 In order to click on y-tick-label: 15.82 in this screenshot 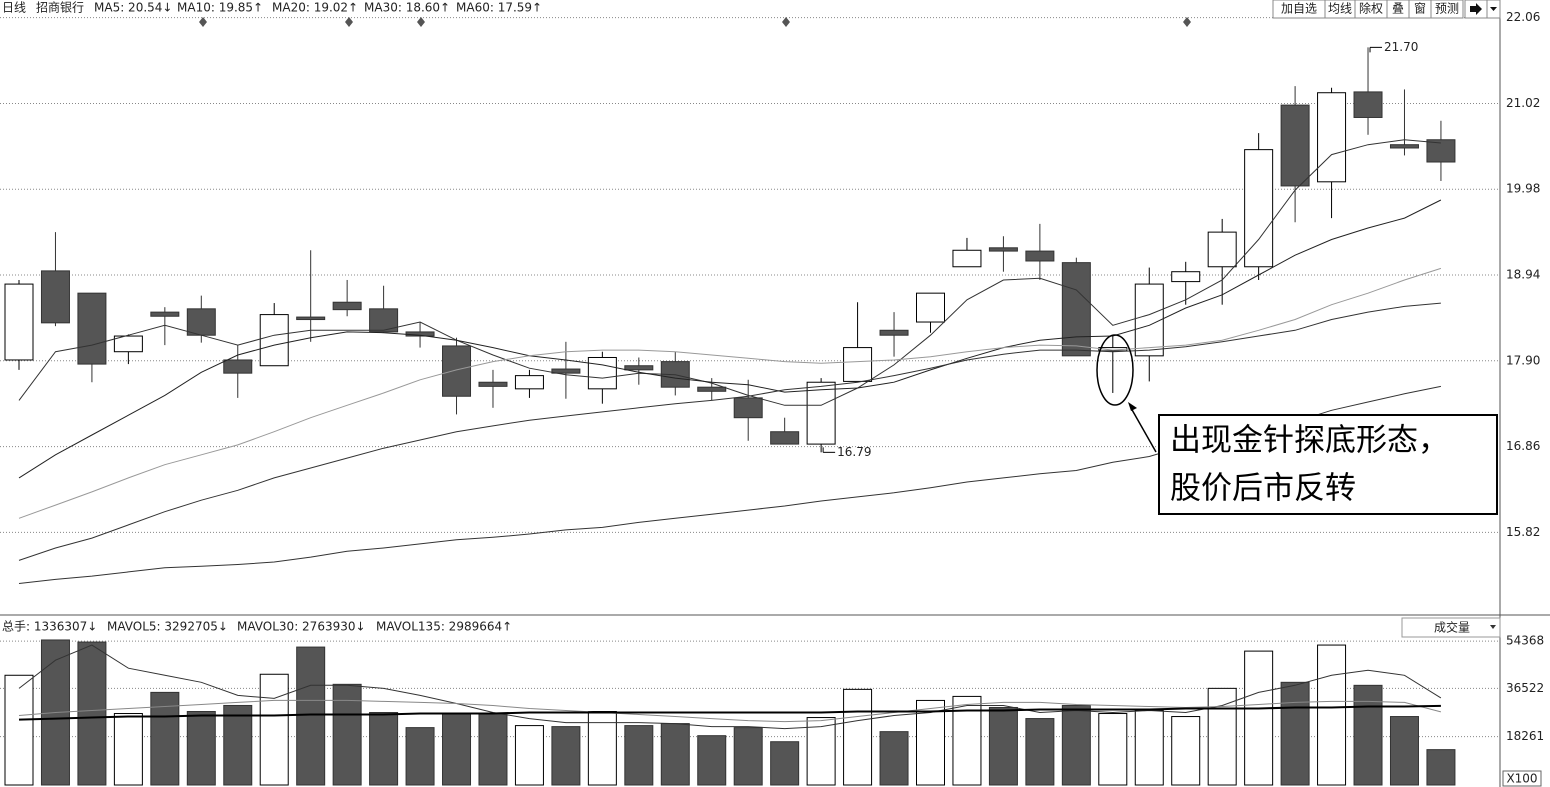, I will do `click(1523, 532)`.